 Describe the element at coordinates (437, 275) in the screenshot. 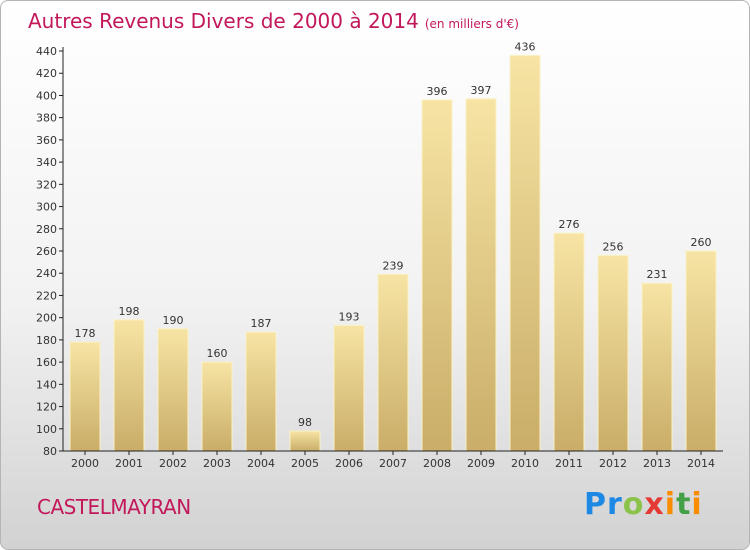

I see `bar-2008` at that location.